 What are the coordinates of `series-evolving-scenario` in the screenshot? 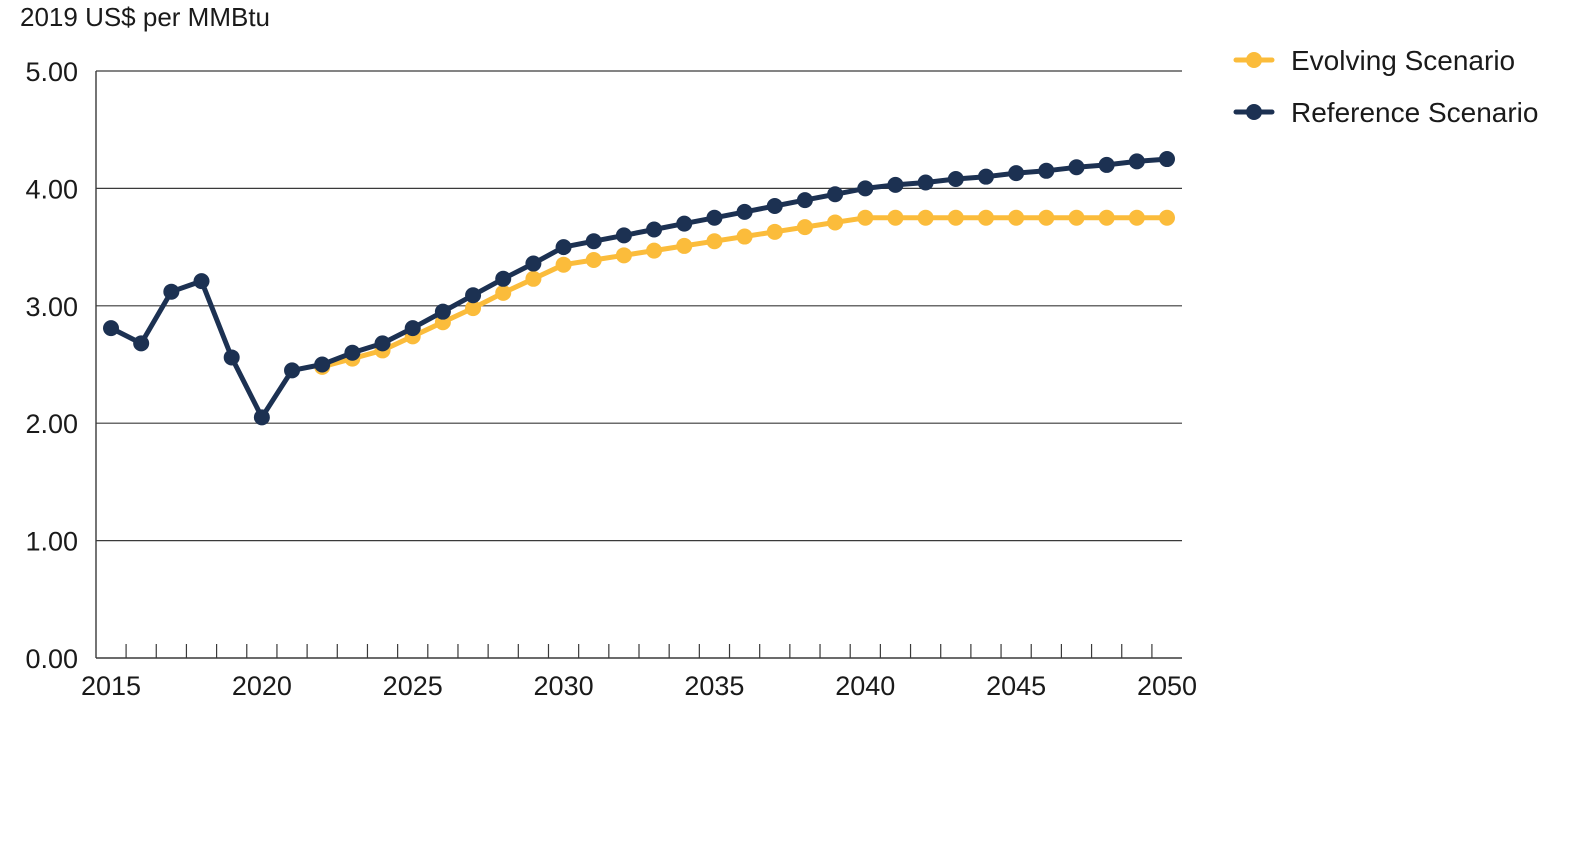 It's located at (744, 292).